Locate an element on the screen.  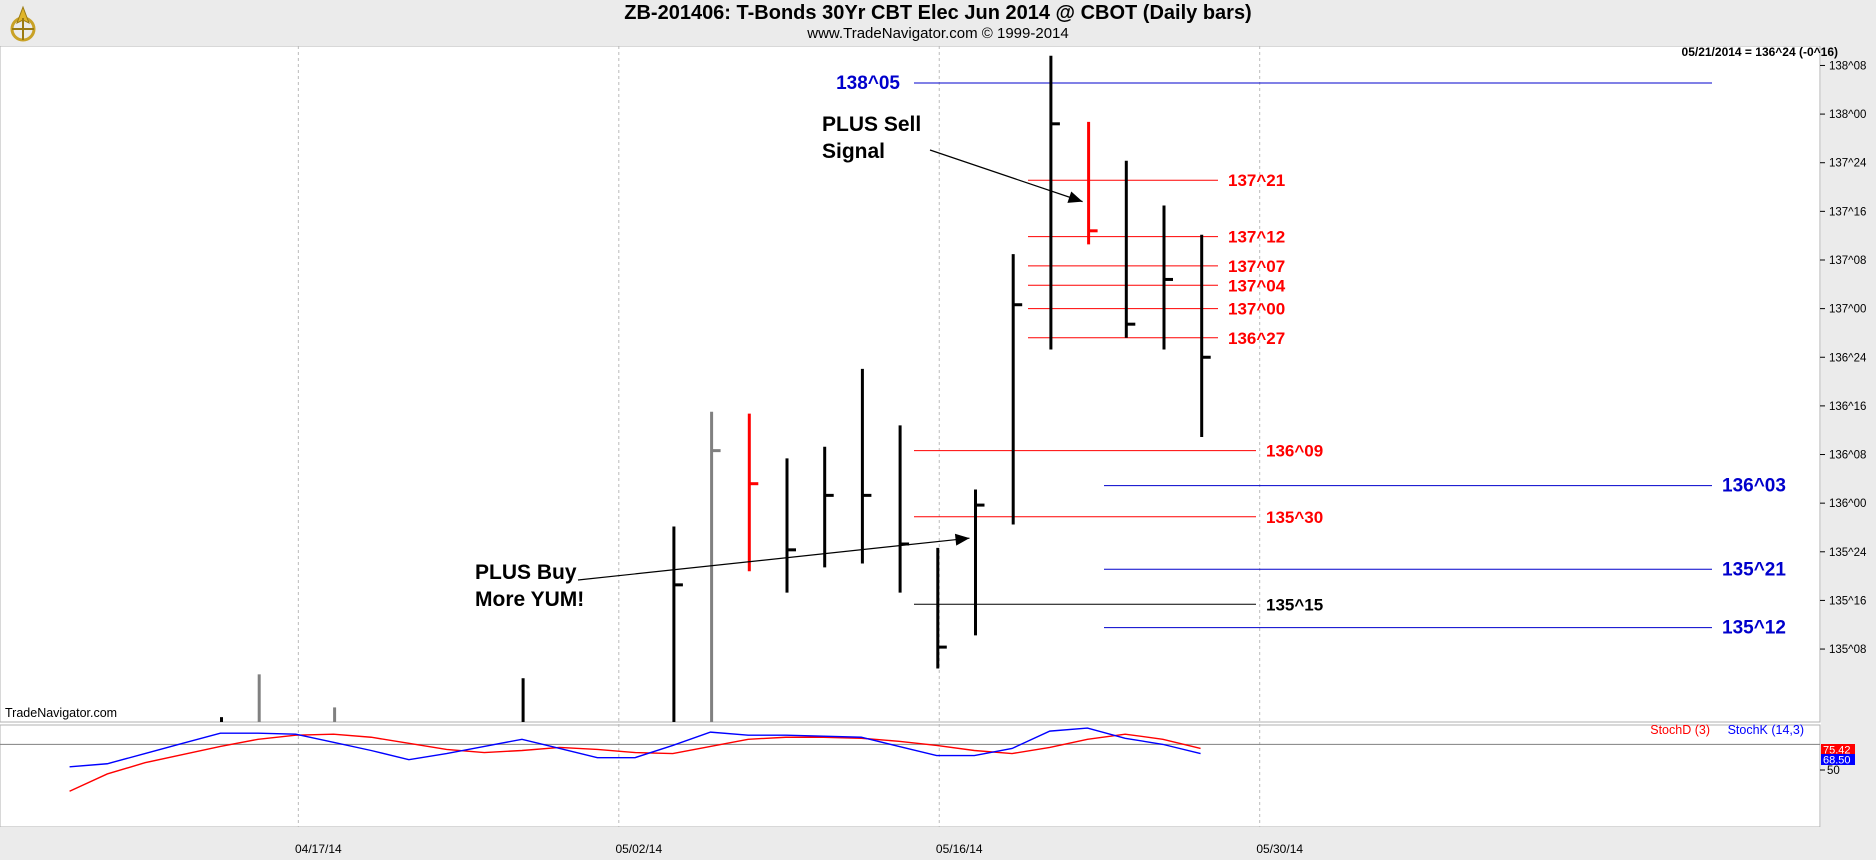
tradenavigator-logo-icon is located at coordinates (23, 23).